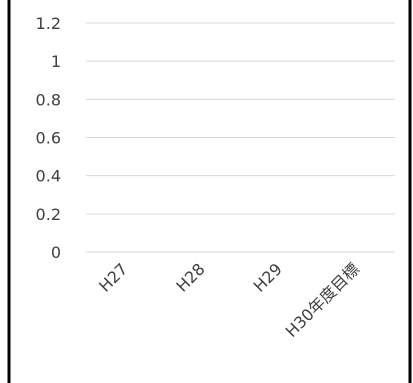 The width and height of the screenshot is (413, 383). What do you see at coordinates (48, 176) in the screenshot?
I see `y-tick-label: 0.4` at bounding box center [48, 176].